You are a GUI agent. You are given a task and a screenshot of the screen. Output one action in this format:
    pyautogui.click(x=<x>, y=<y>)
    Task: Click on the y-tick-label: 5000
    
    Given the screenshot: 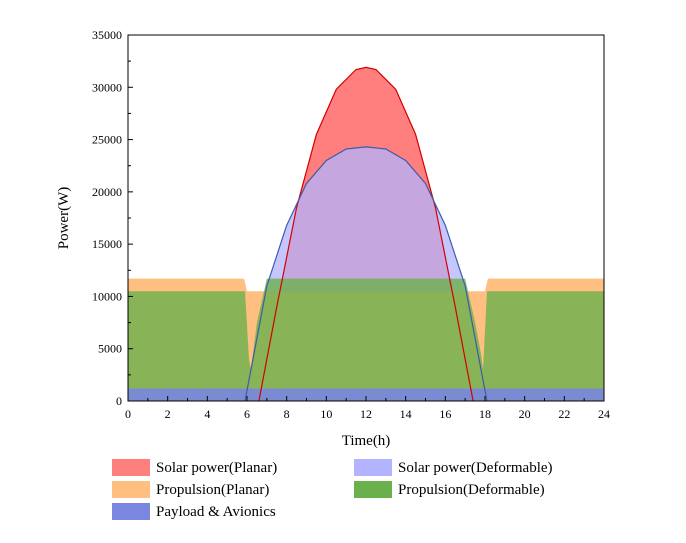 What is the action you would take?
    pyautogui.click(x=110, y=349)
    